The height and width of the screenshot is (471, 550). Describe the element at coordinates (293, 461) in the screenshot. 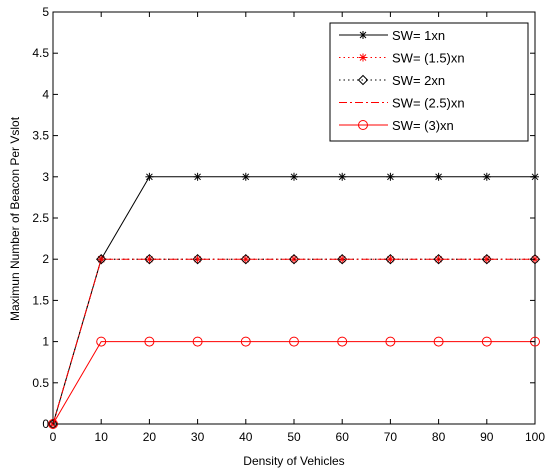

I see `x-axis-label: Density of Vehicles` at that location.